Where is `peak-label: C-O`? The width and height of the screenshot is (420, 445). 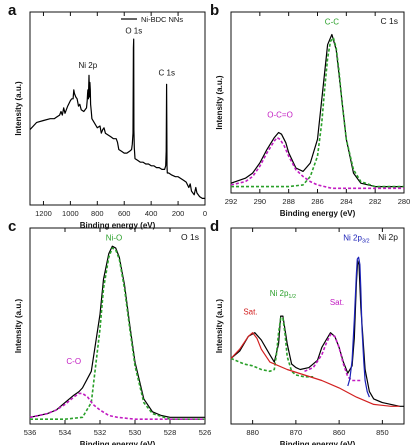
peak-label: C-O is located at coordinates (73, 361).